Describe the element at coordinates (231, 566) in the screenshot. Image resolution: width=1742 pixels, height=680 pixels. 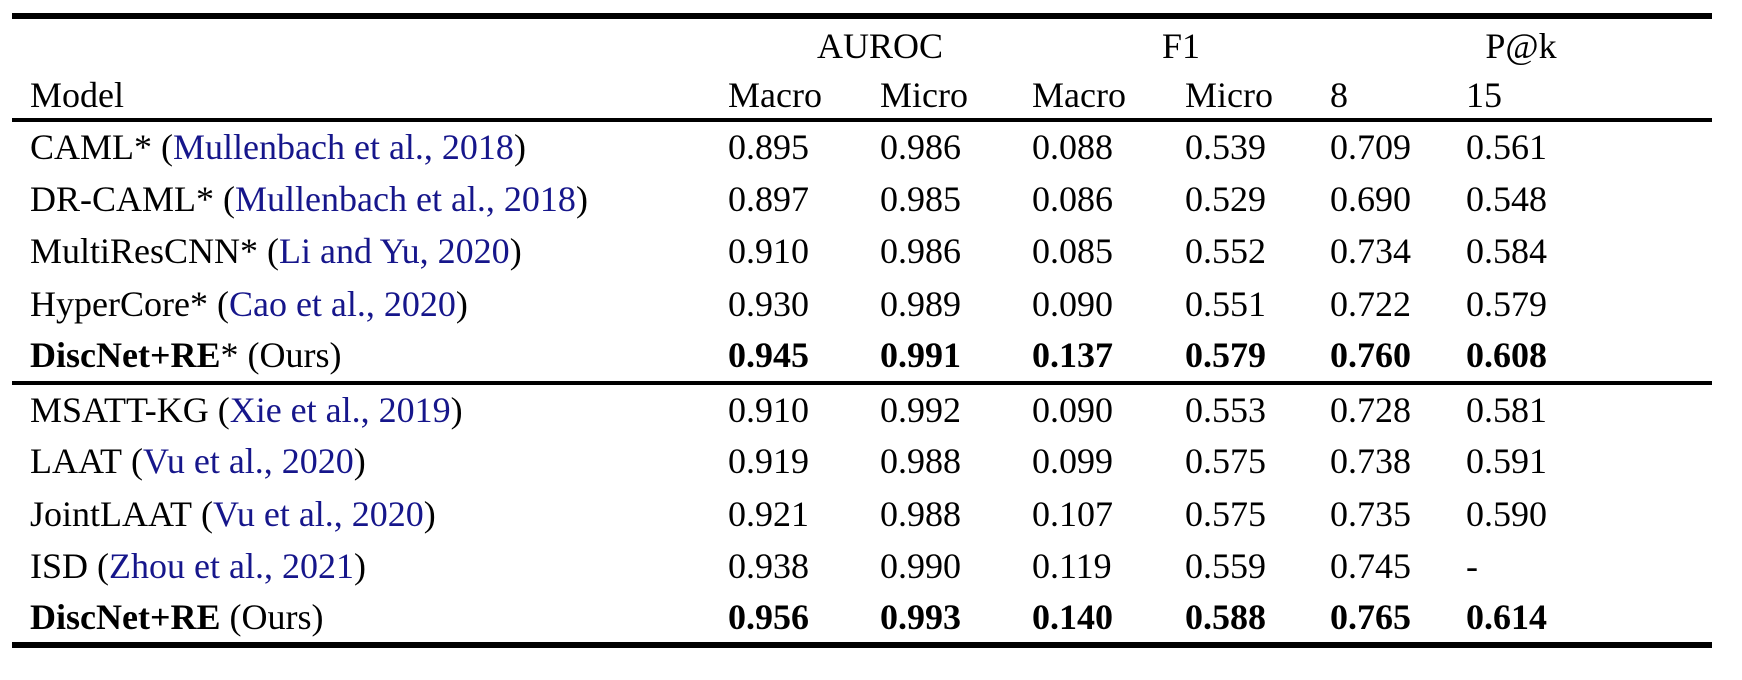
I see `citation-link: Zhou et al., 2021` at that location.